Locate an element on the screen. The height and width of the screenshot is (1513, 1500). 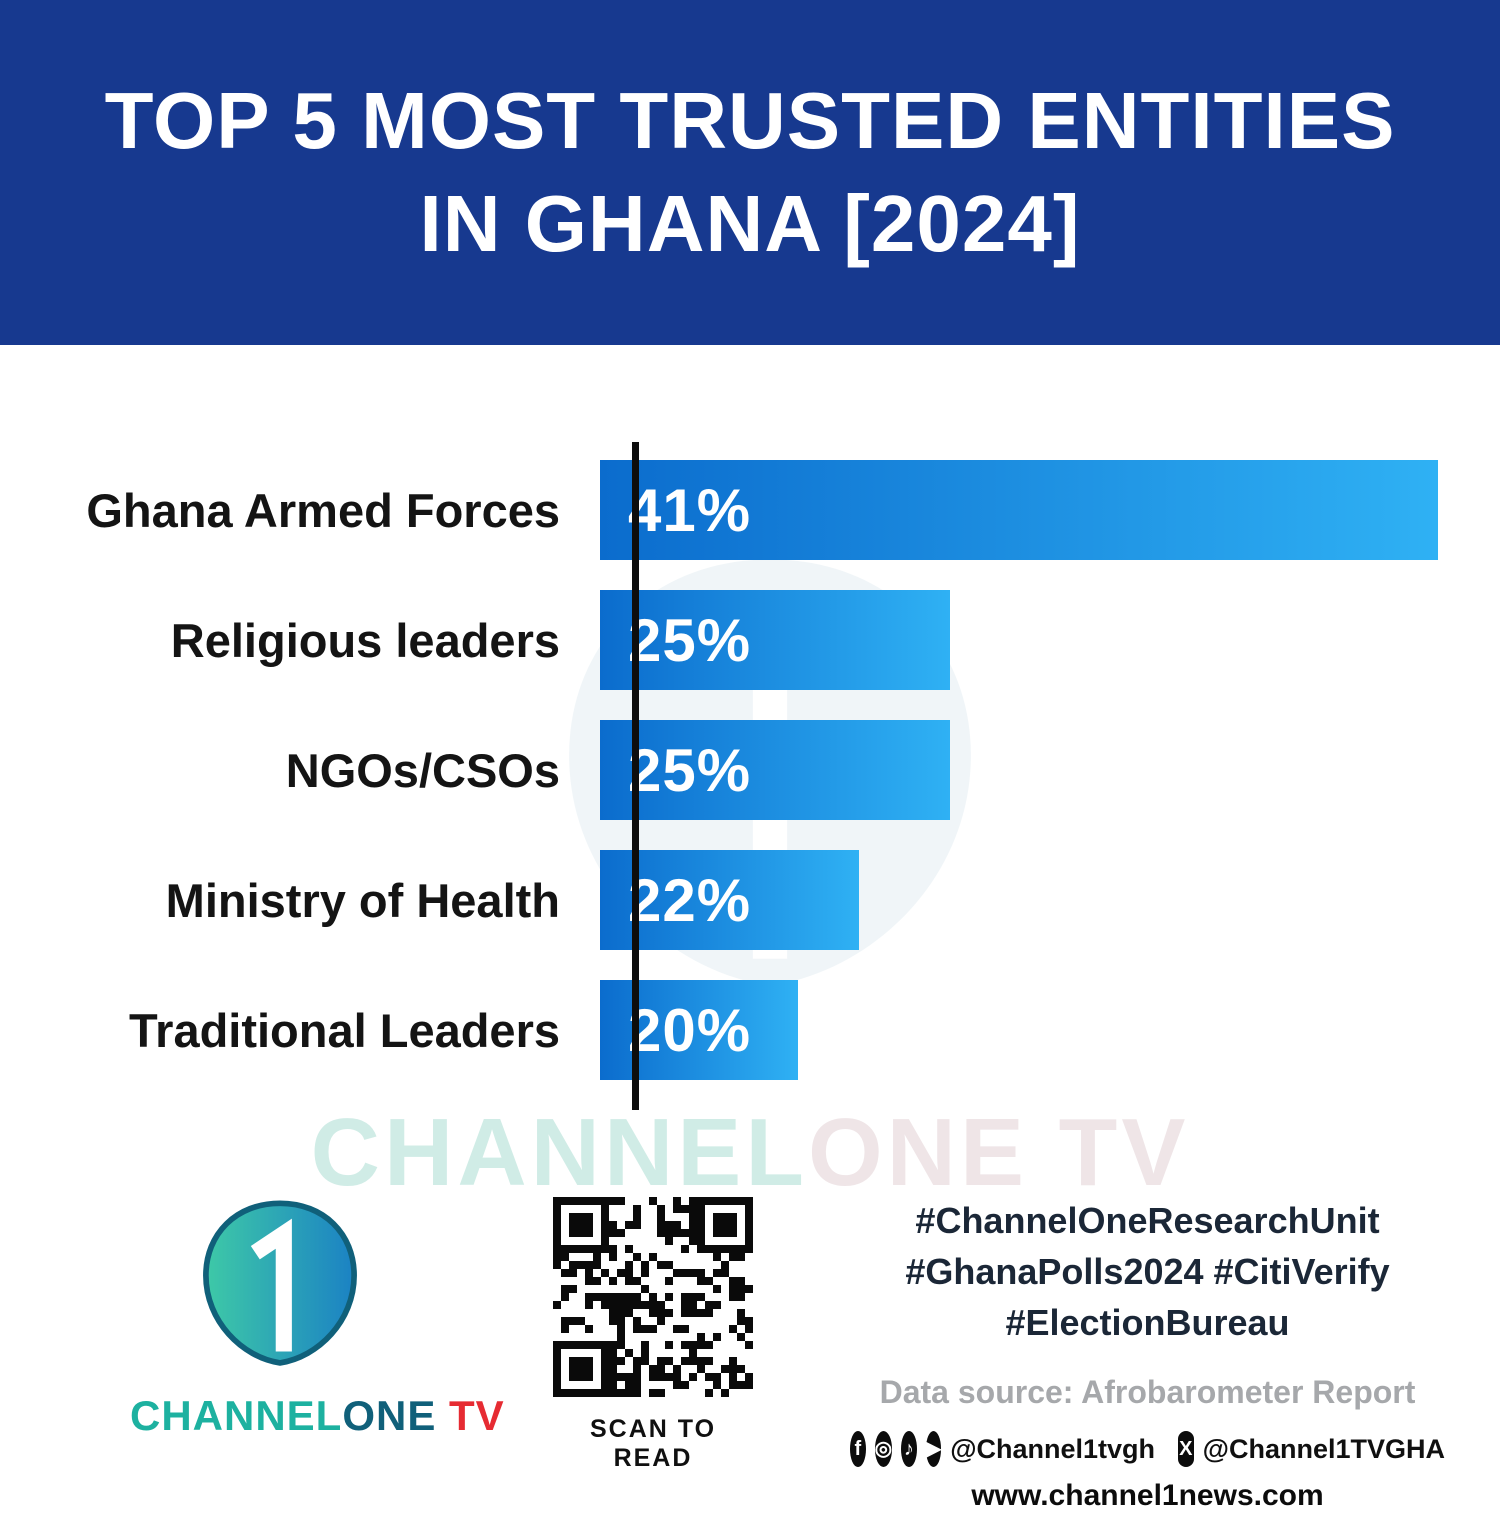
qr-code is located at coordinates (653, 1297).